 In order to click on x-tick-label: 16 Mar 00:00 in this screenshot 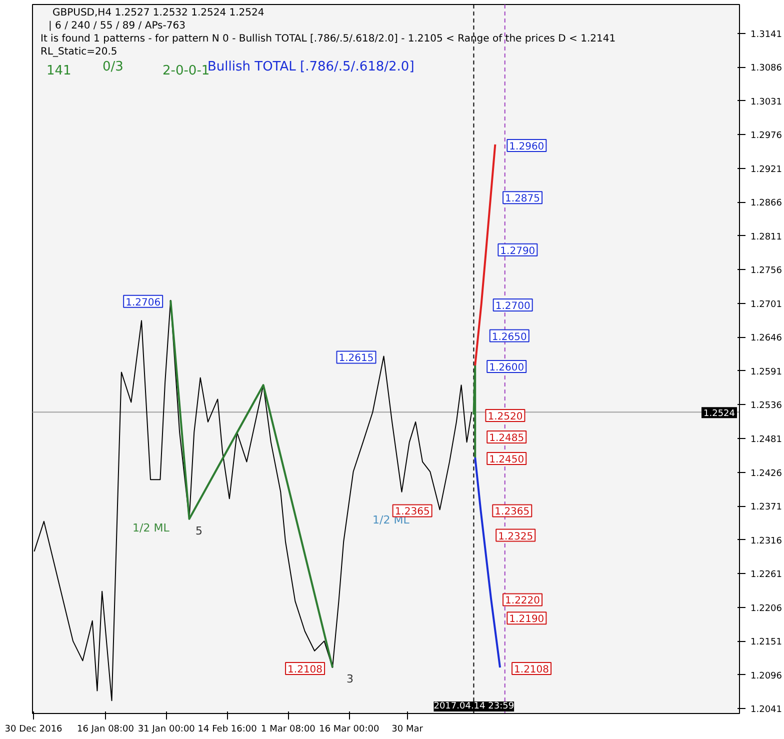, I will do `click(349, 729)`.